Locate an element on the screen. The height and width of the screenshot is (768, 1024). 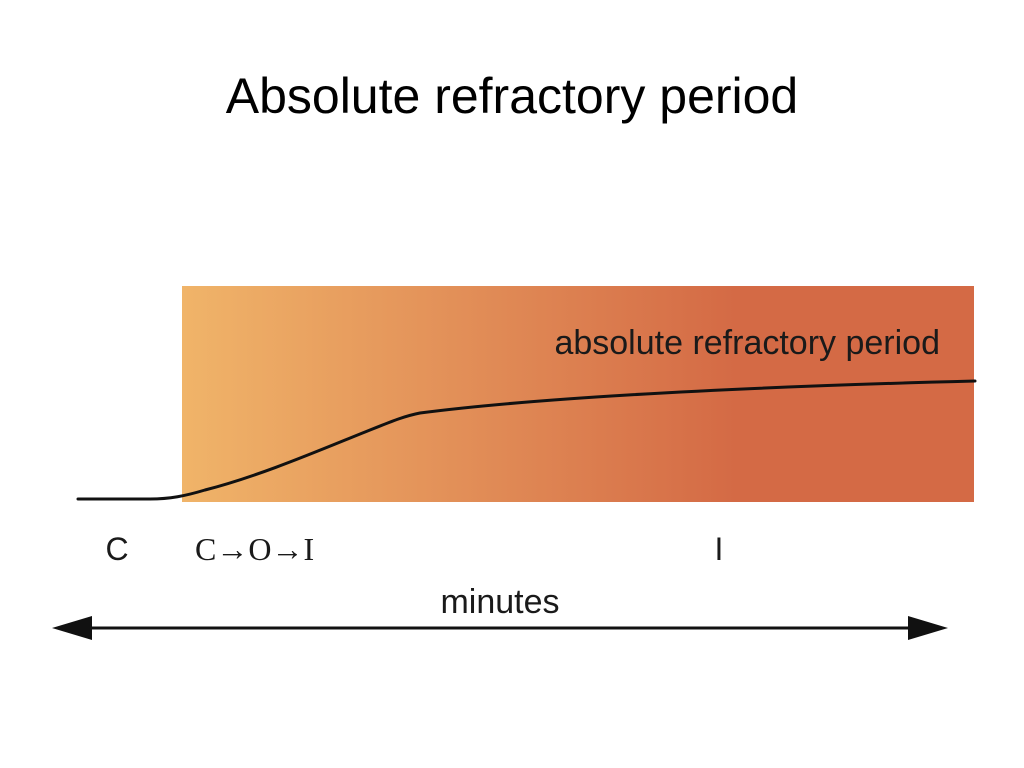
state-label-closed: C is located at coordinates (116, 549).